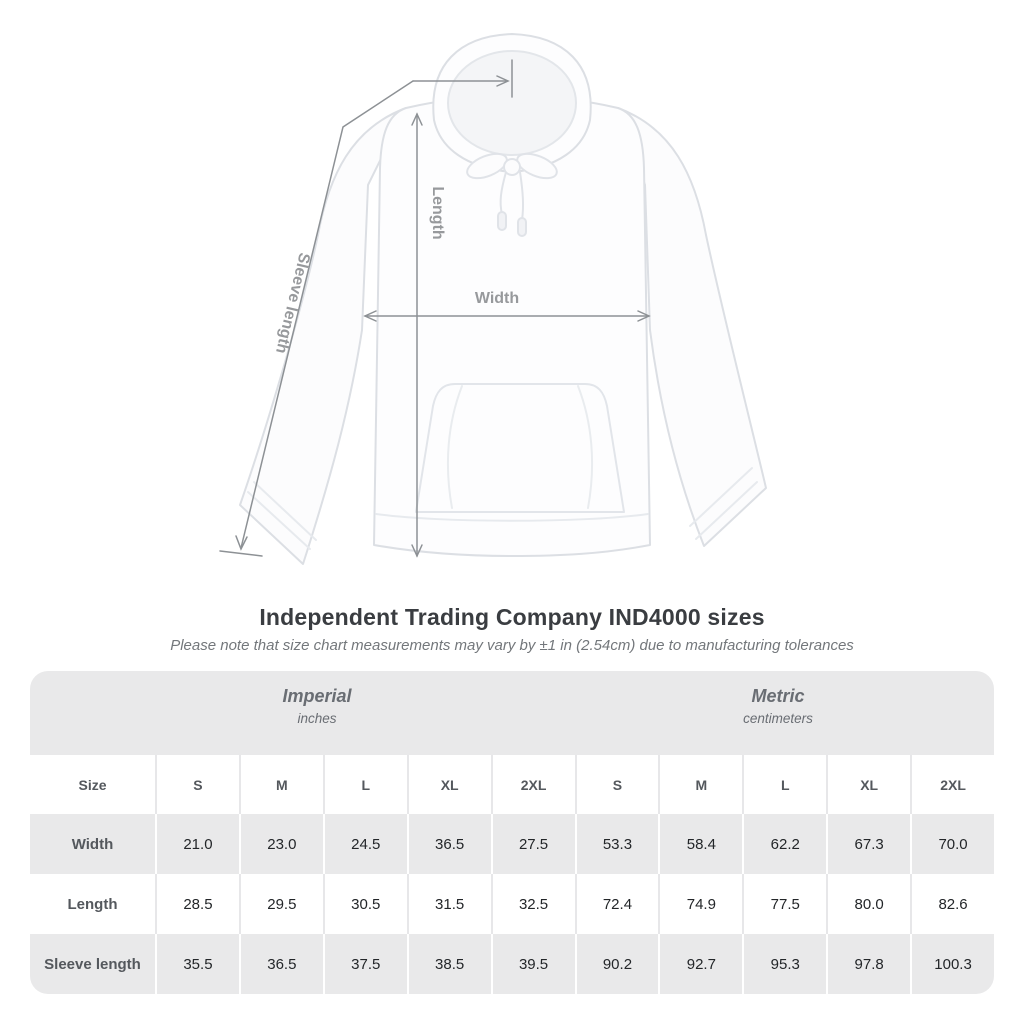  Describe the element at coordinates (241, 543) in the screenshot. I see `sleeve-arrowhead` at that location.